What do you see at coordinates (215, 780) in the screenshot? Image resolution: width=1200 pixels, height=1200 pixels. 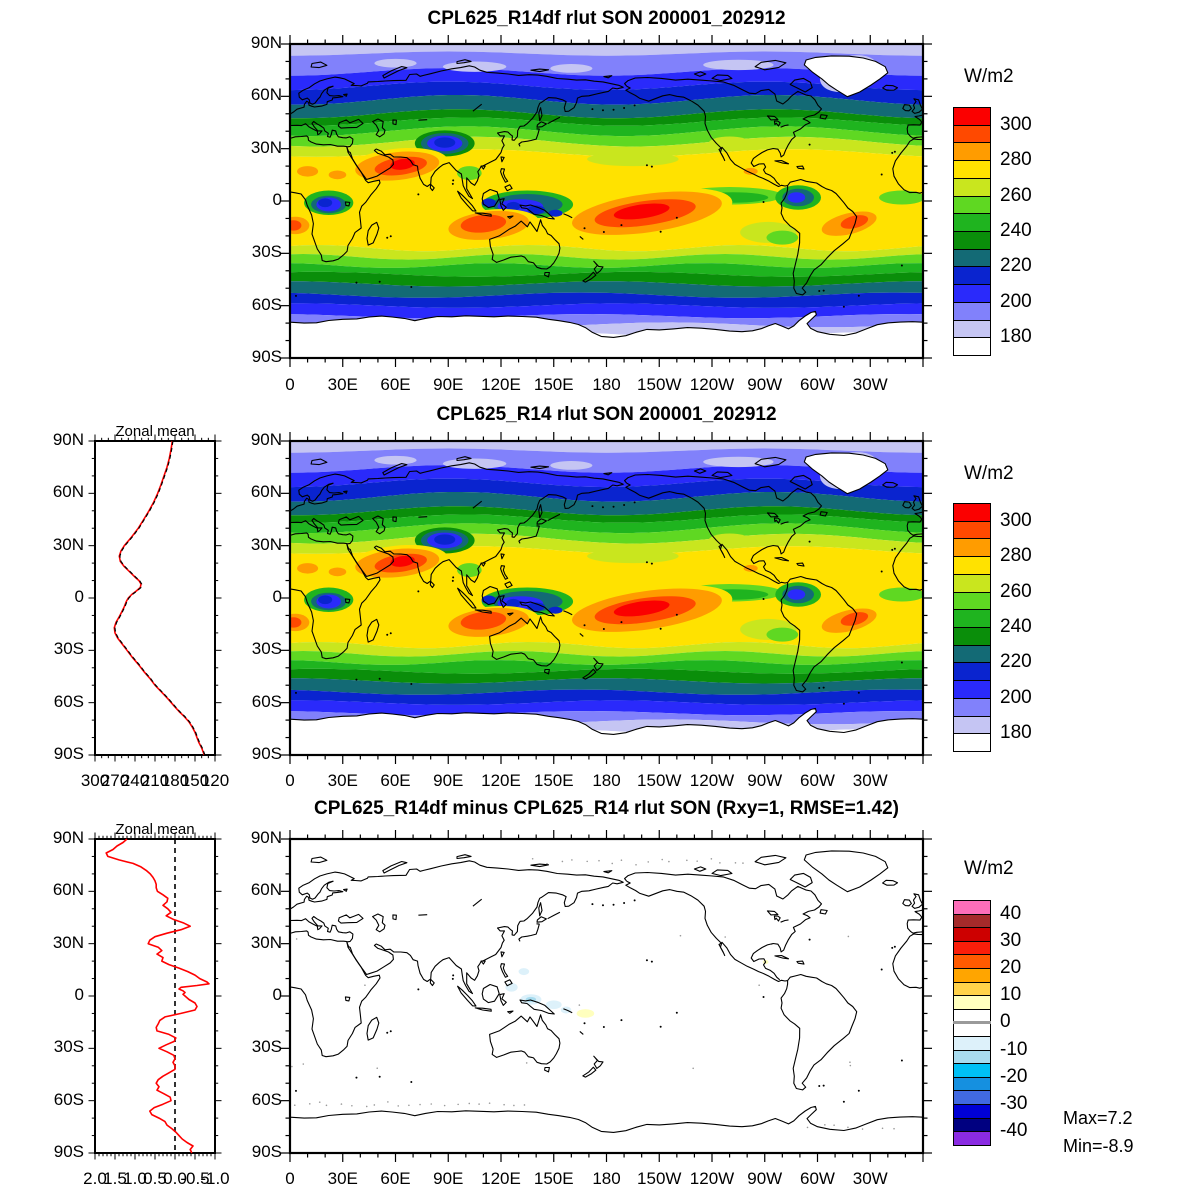 I see `zonal-x-tick-label-panel2: 120` at bounding box center [215, 780].